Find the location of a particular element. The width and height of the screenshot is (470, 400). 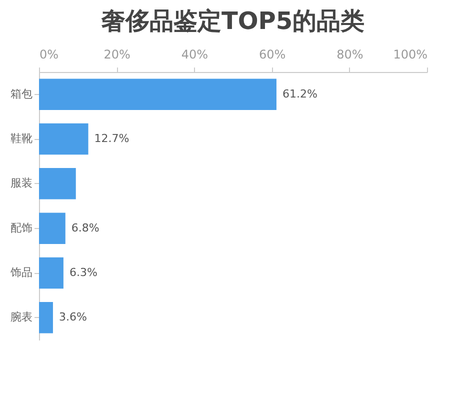

data-label: 61.2% is located at coordinates (300, 93).